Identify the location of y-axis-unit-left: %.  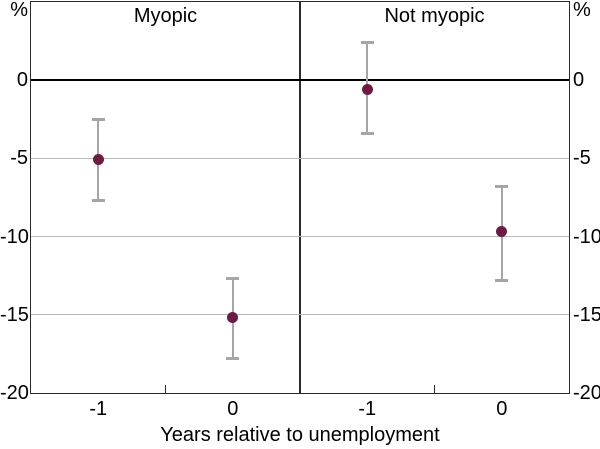
(19, 10).